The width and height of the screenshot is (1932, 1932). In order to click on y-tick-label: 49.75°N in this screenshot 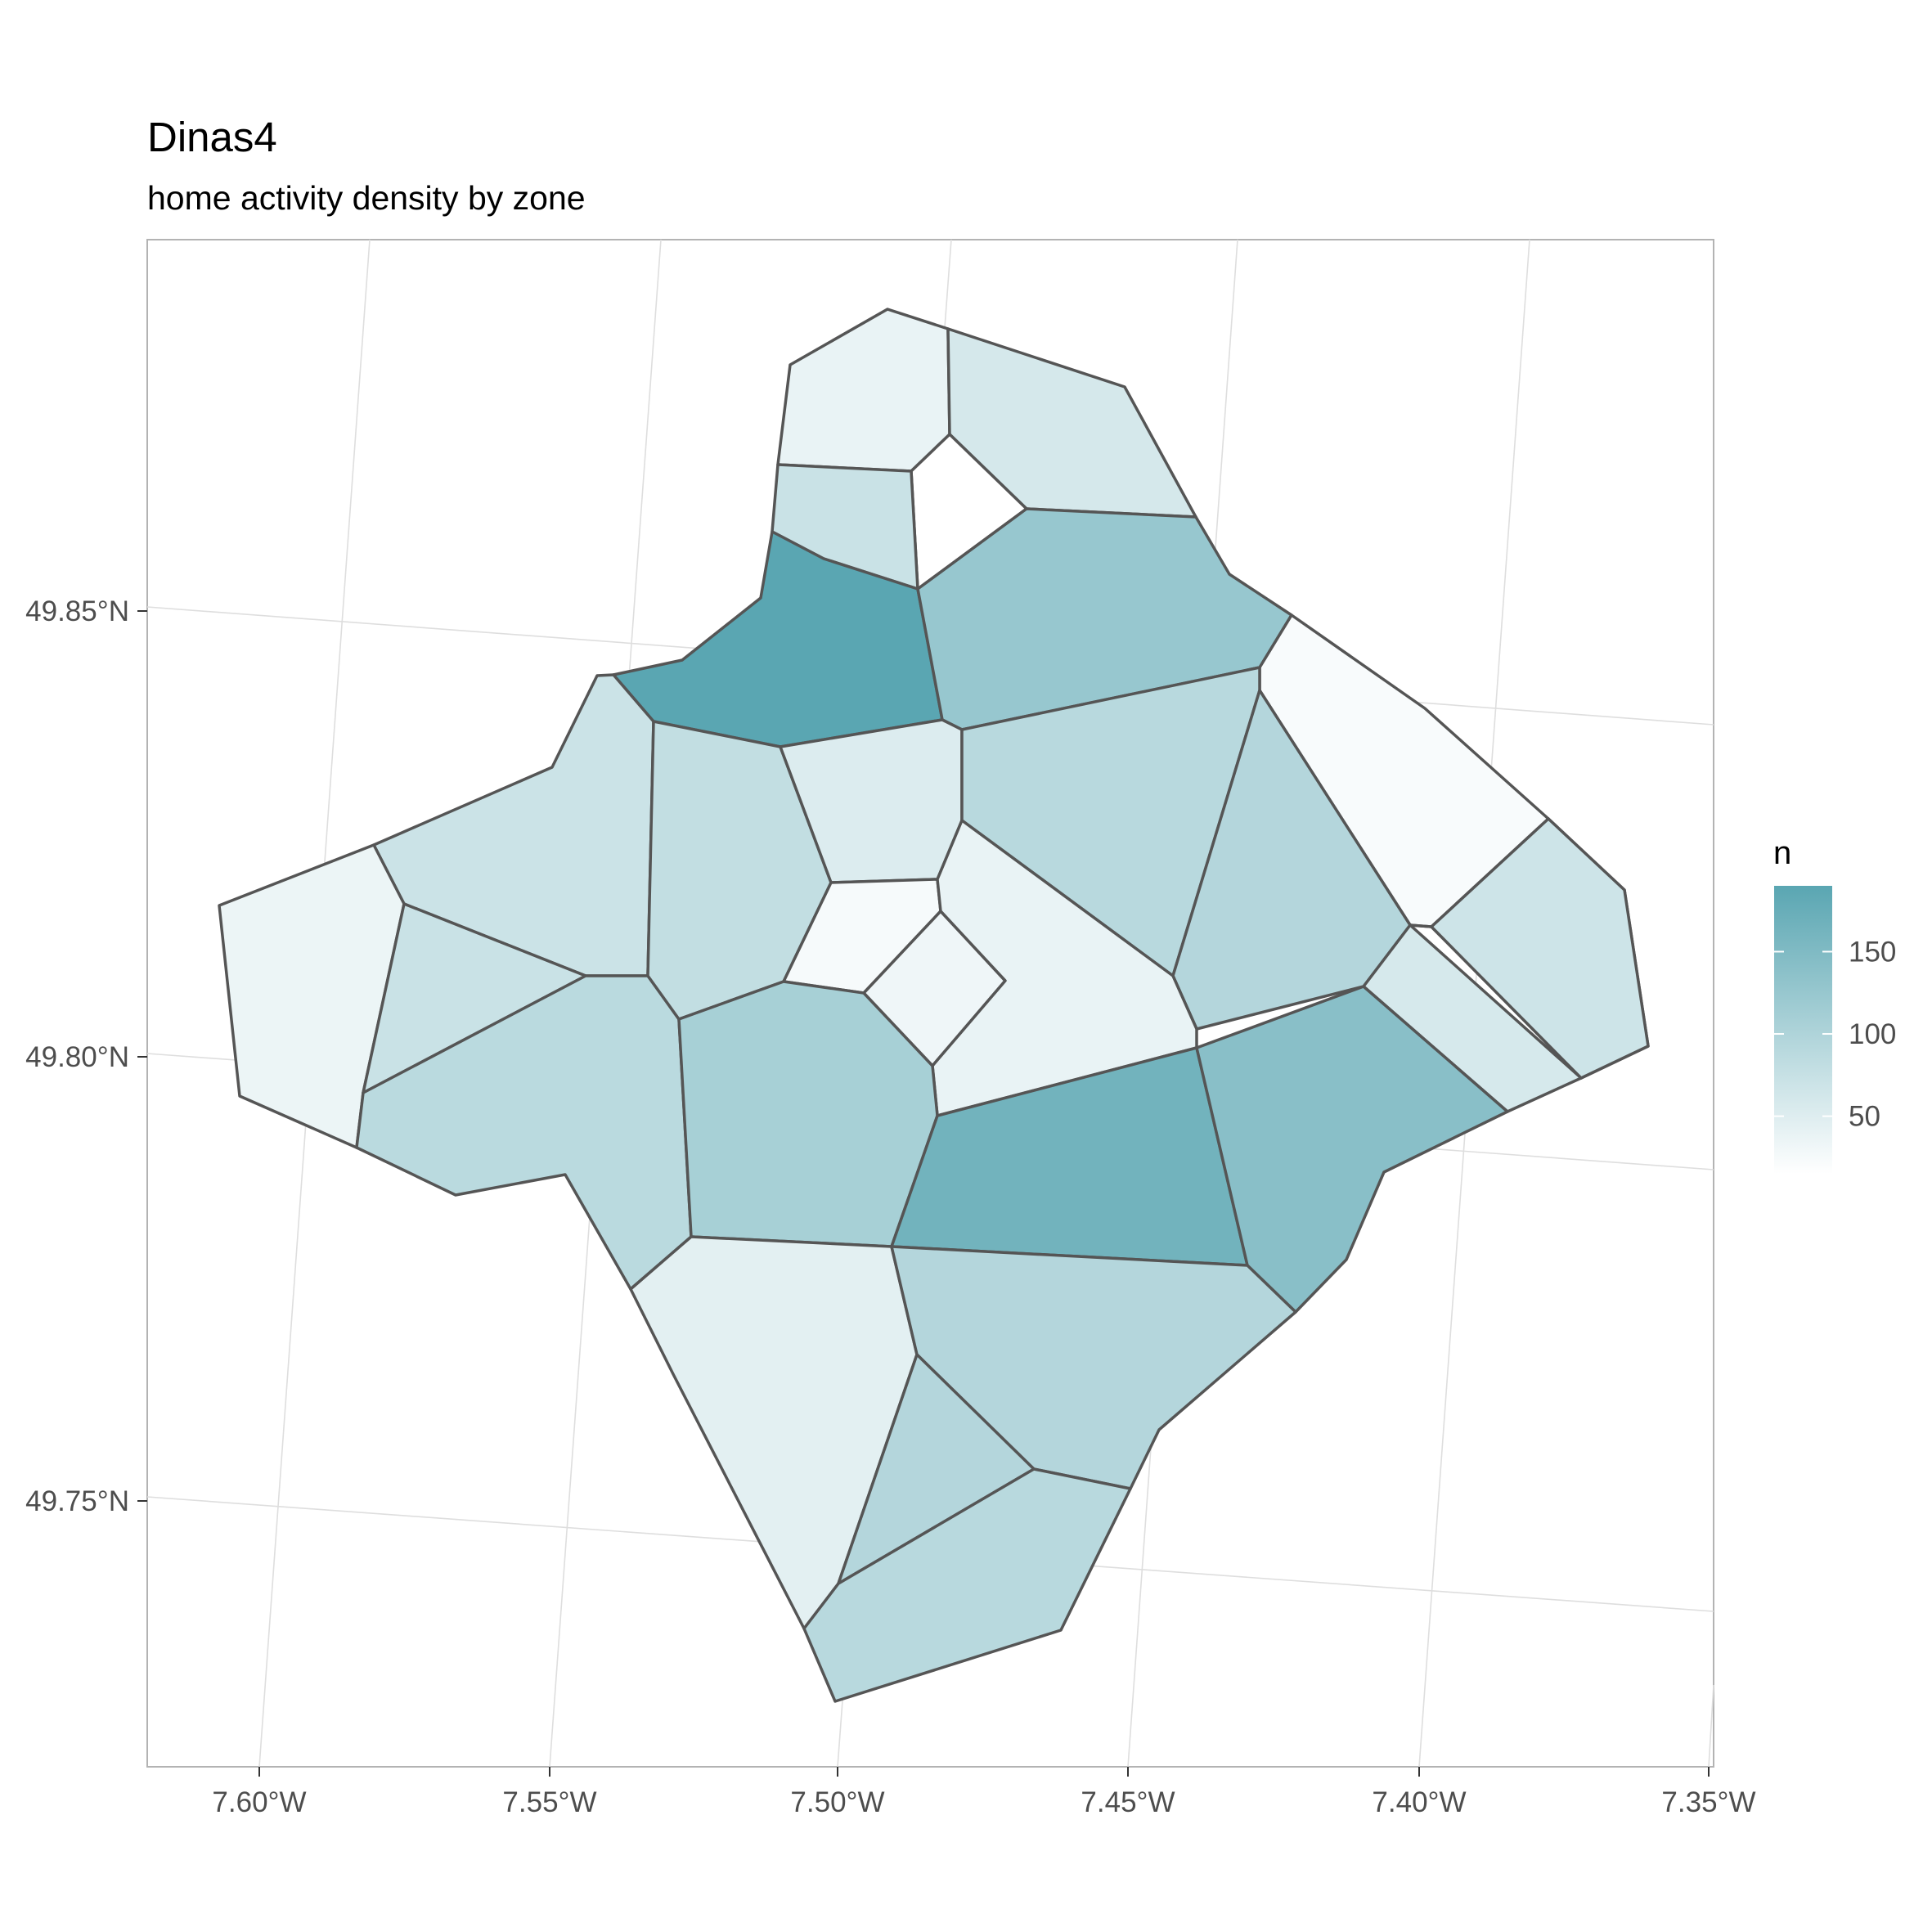, I will do `click(77, 1501)`.